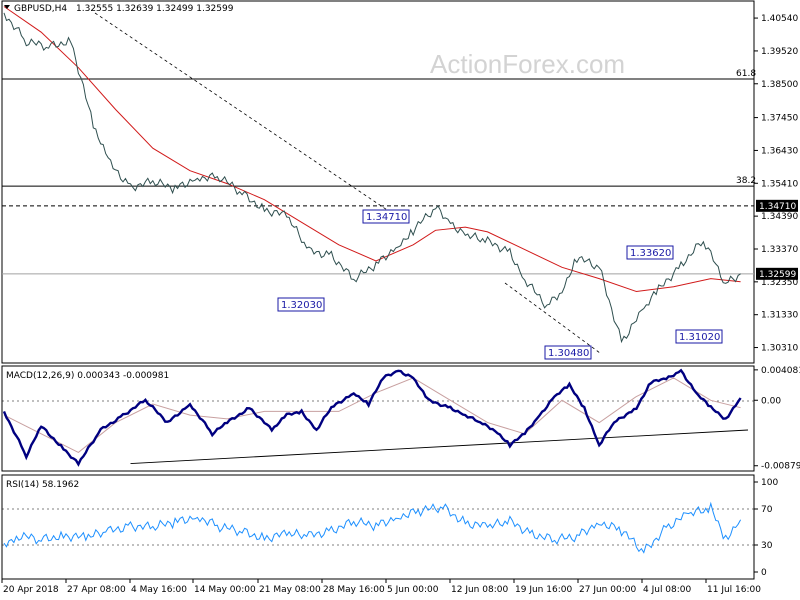  Describe the element at coordinates (746, 181) in the screenshot. I see `fib-level-label: 38.2` at that location.